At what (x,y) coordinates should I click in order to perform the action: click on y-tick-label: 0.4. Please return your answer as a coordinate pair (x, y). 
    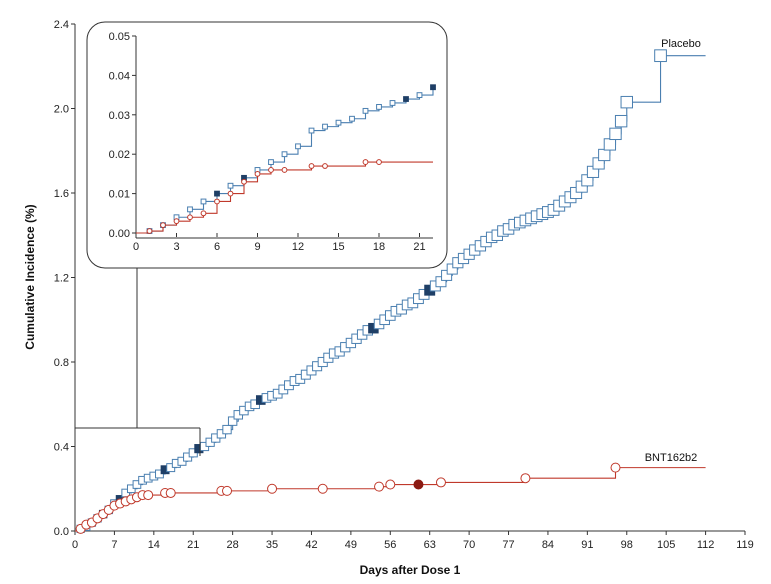
    Looking at the image, I should click on (61, 448).